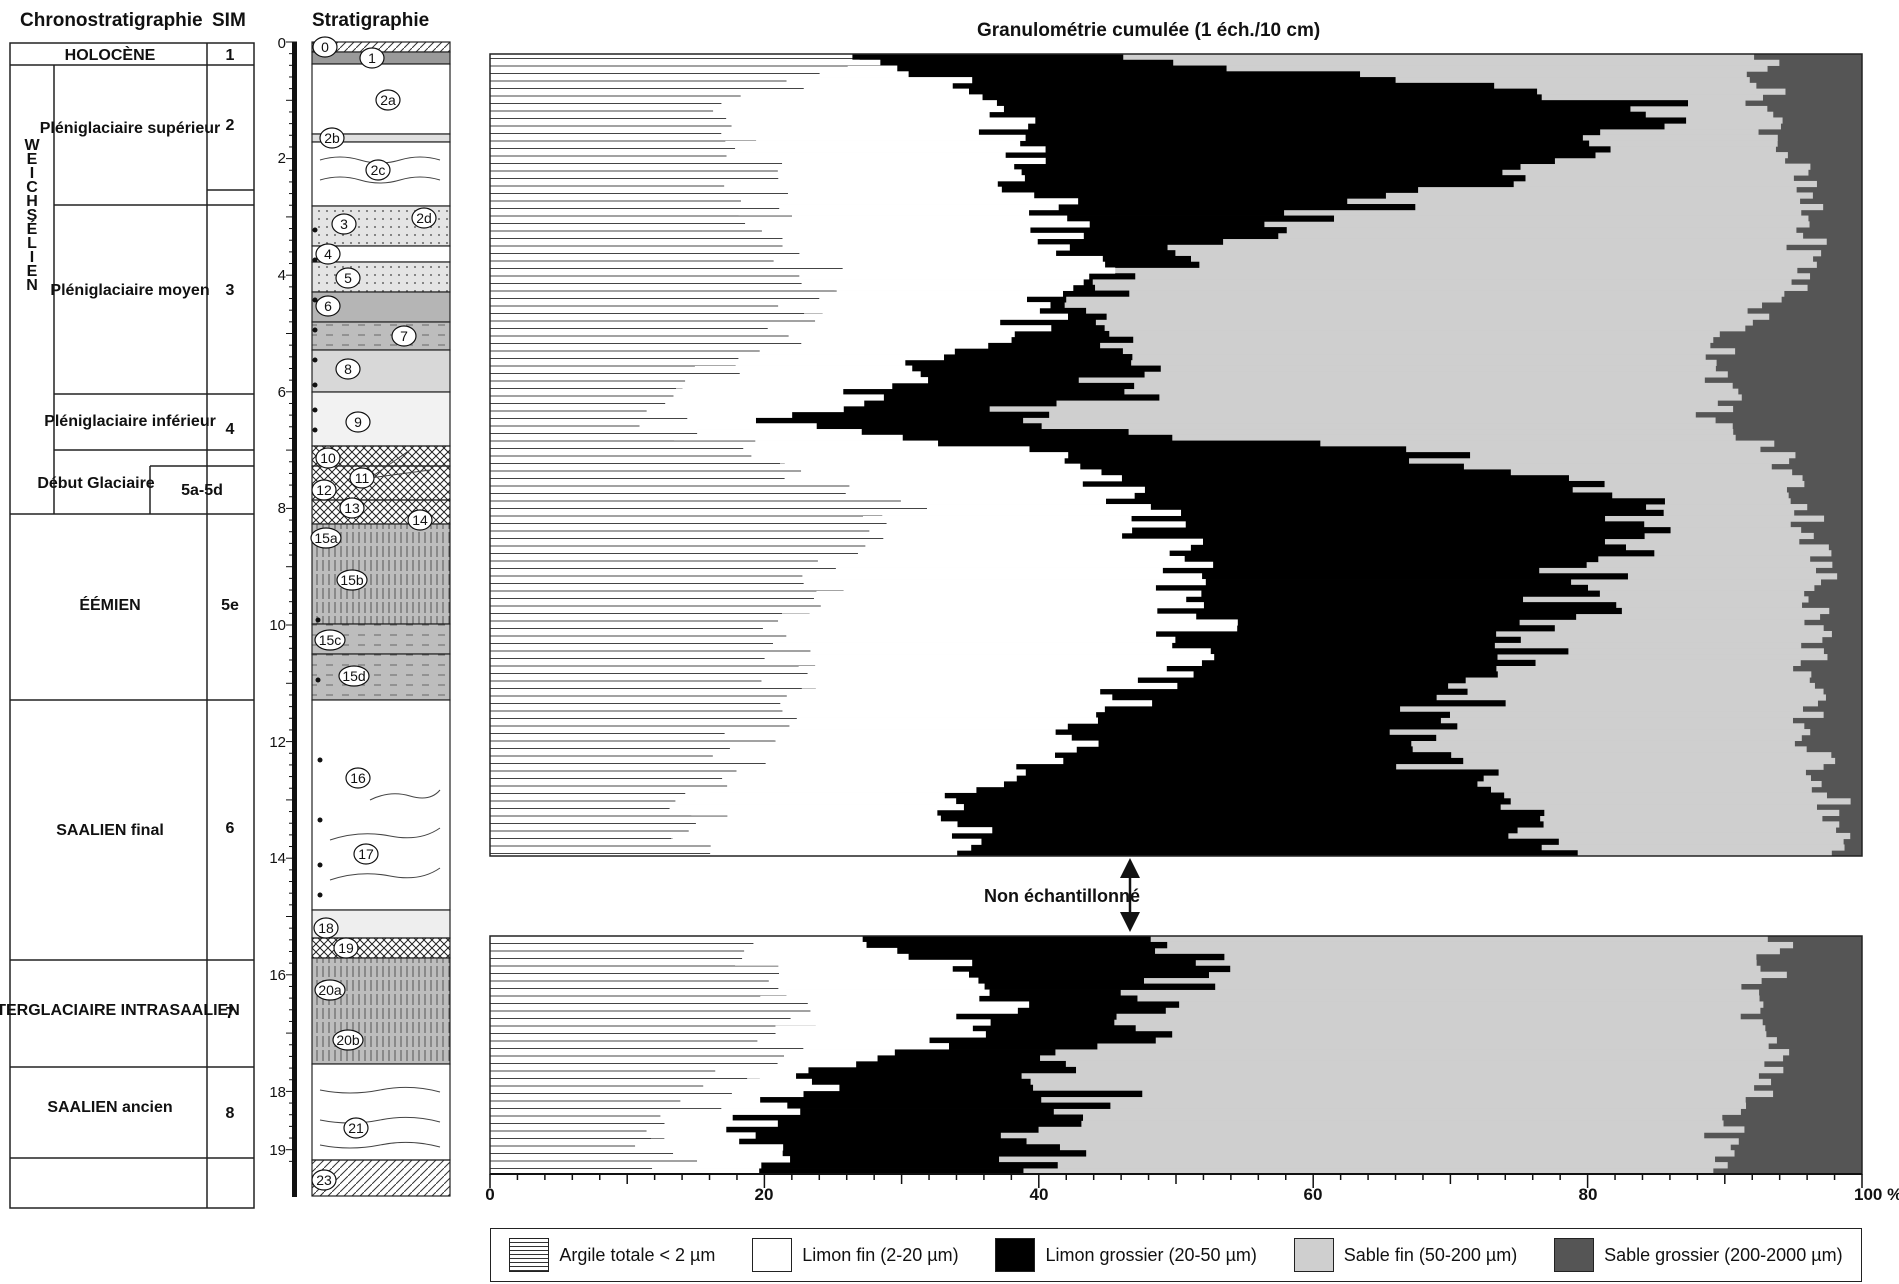 The height and width of the screenshot is (1284, 1899). Describe the element at coordinates (708, 455) in the screenshot. I see `layer-clay` at that location.